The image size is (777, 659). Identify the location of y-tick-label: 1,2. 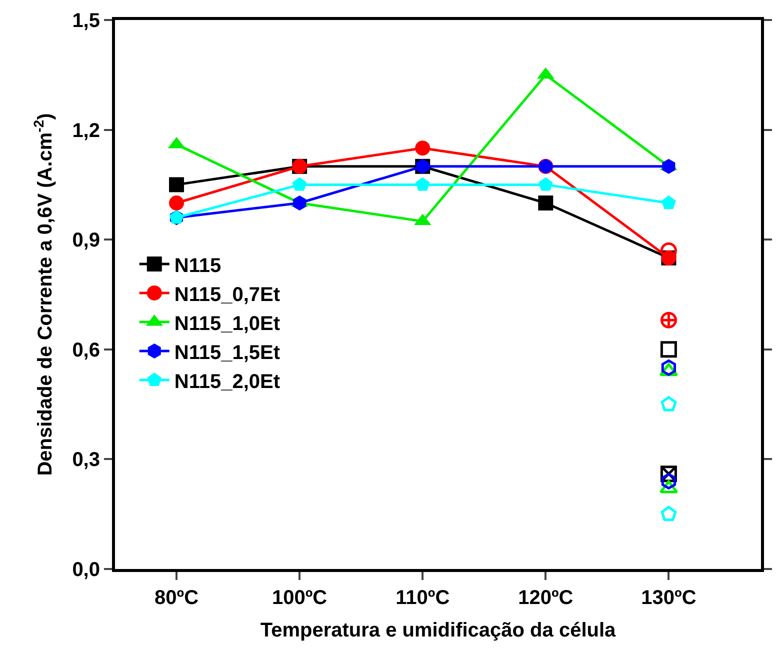
(86, 131).